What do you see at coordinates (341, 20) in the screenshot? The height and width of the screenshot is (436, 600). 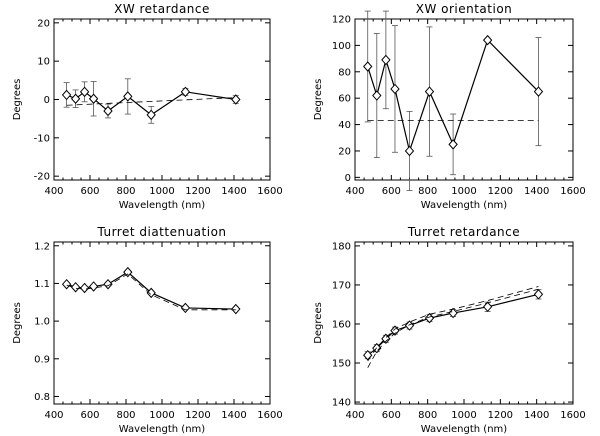 I see `y-tick-label: 120` at bounding box center [341, 20].